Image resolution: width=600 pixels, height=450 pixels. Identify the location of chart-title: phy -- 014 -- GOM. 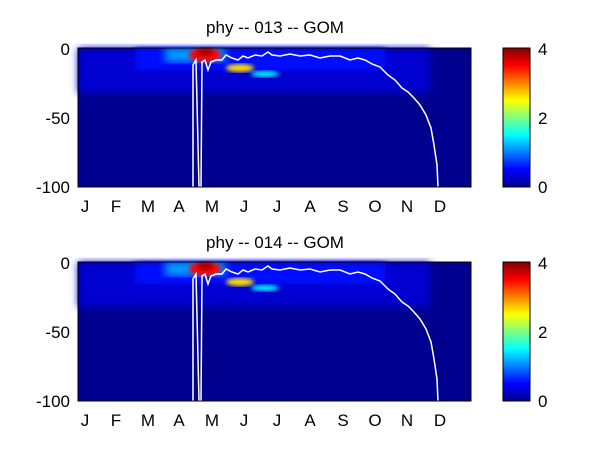
(275, 242).